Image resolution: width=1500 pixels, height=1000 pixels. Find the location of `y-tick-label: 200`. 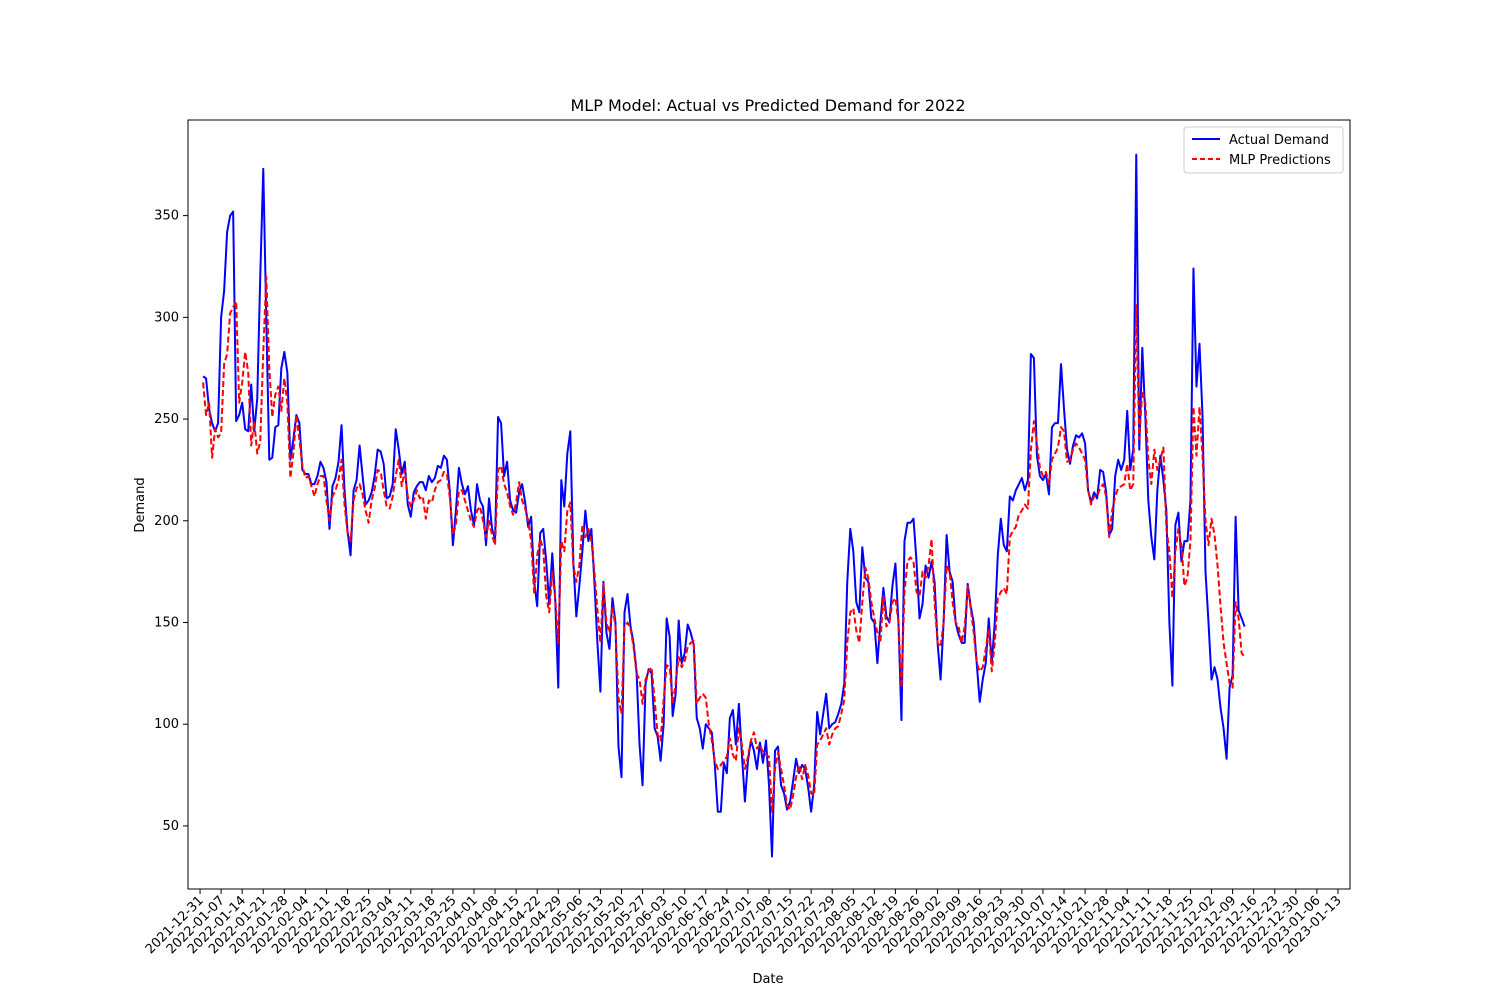

y-tick-label: 200 is located at coordinates (166, 521).